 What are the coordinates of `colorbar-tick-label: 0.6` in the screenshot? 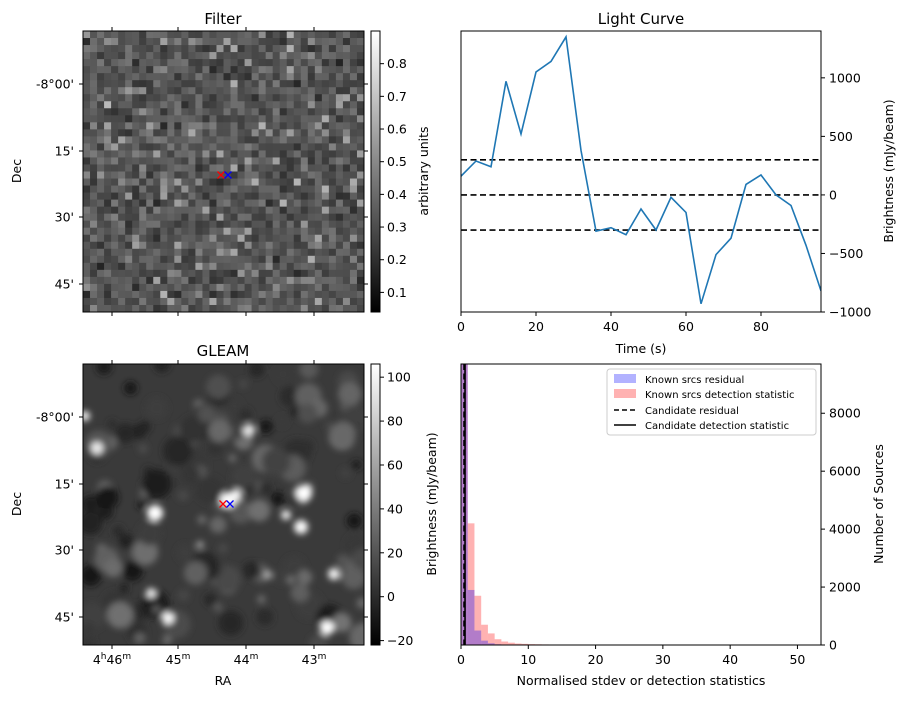 It's located at (397, 129).